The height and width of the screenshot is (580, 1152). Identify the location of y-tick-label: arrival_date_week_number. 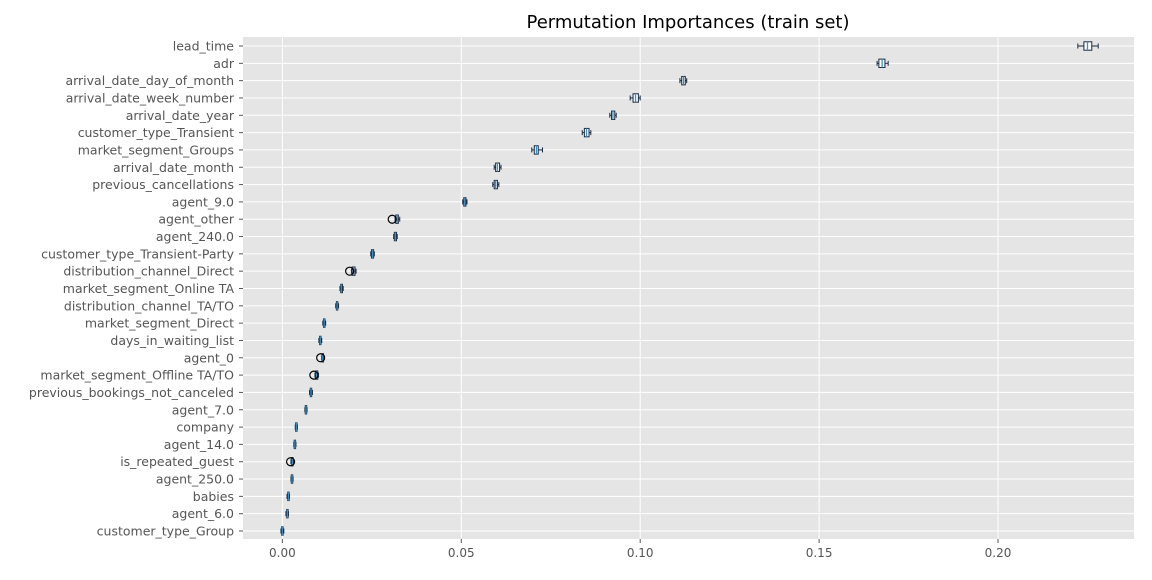
(150, 97).